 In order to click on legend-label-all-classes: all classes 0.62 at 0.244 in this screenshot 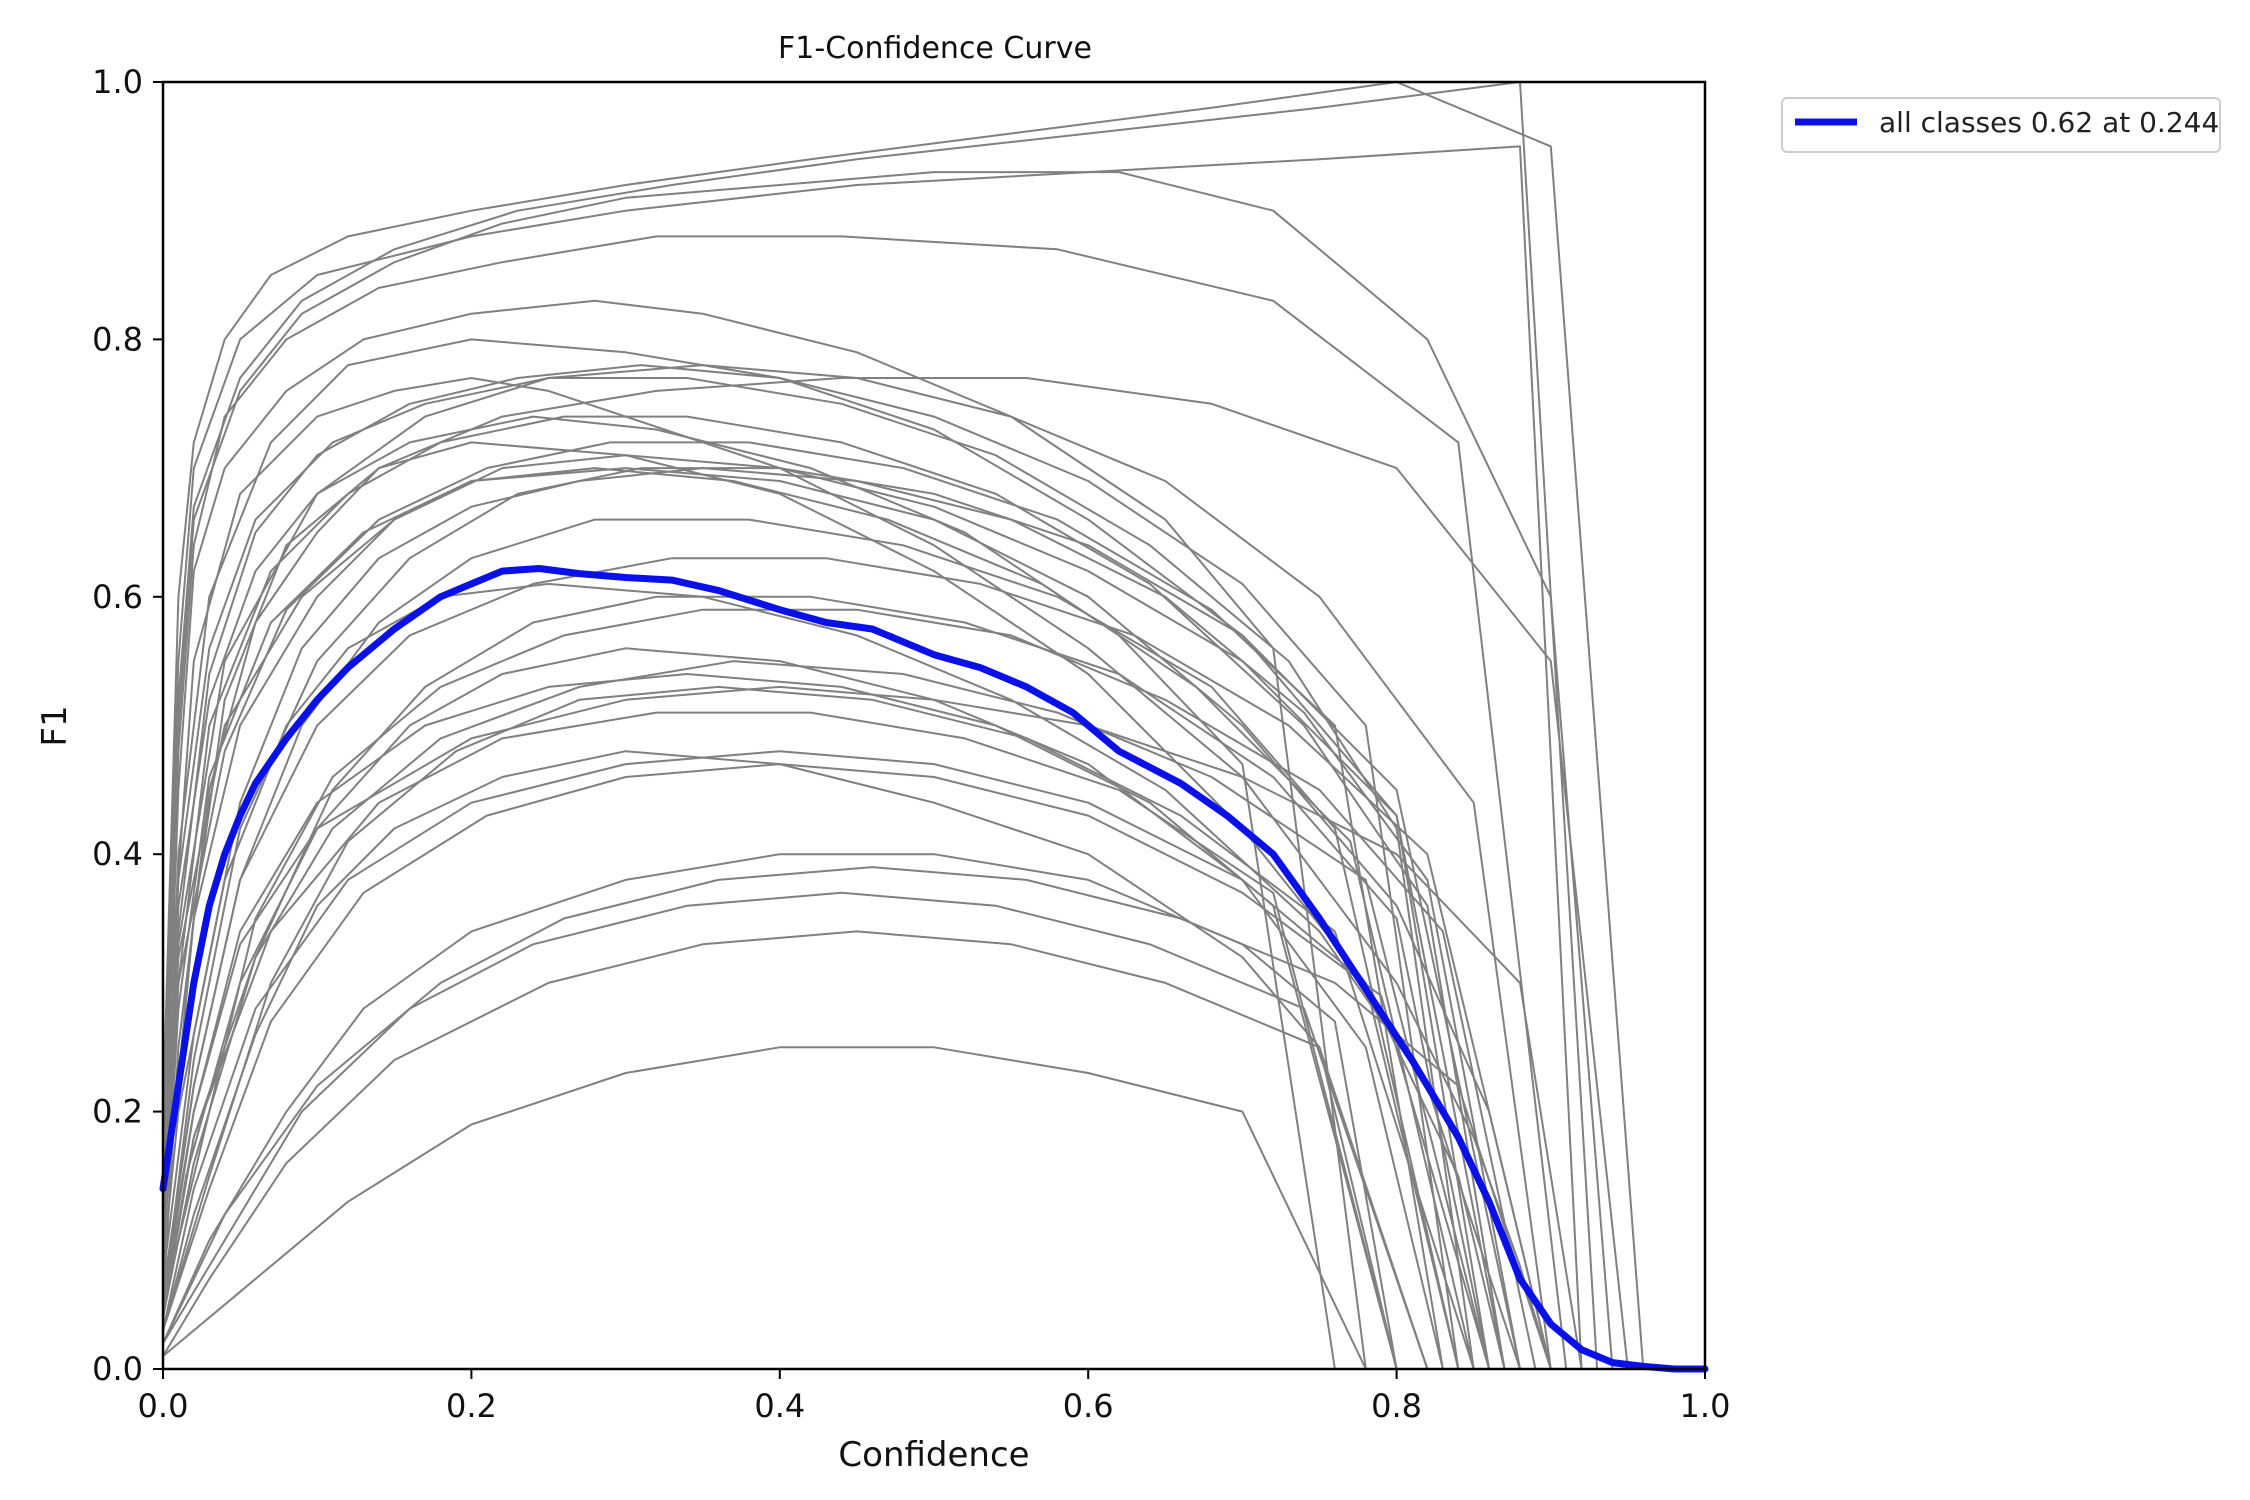, I will do `click(2049, 122)`.